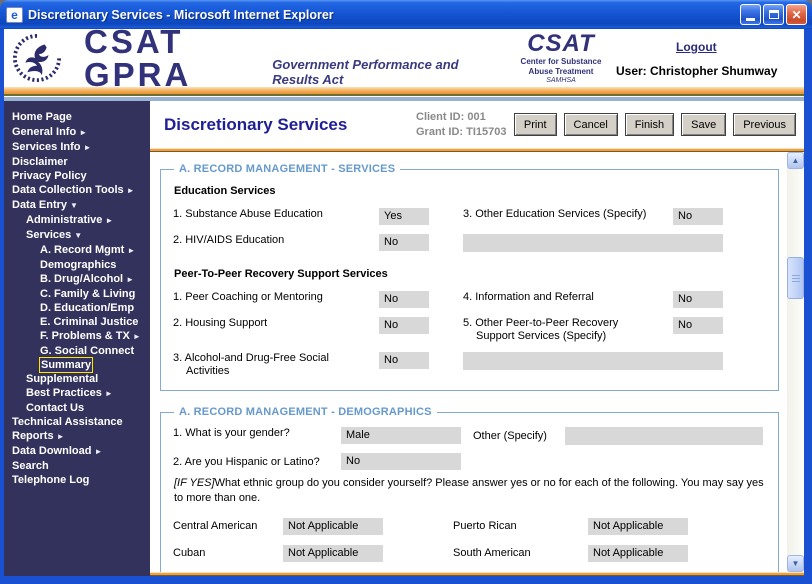  What do you see at coordinates (90, 336) in the screenshot?
I see `sidebar-item-f-problems-tx: F. Problems & TX ►` at bounding box center [90, 336].